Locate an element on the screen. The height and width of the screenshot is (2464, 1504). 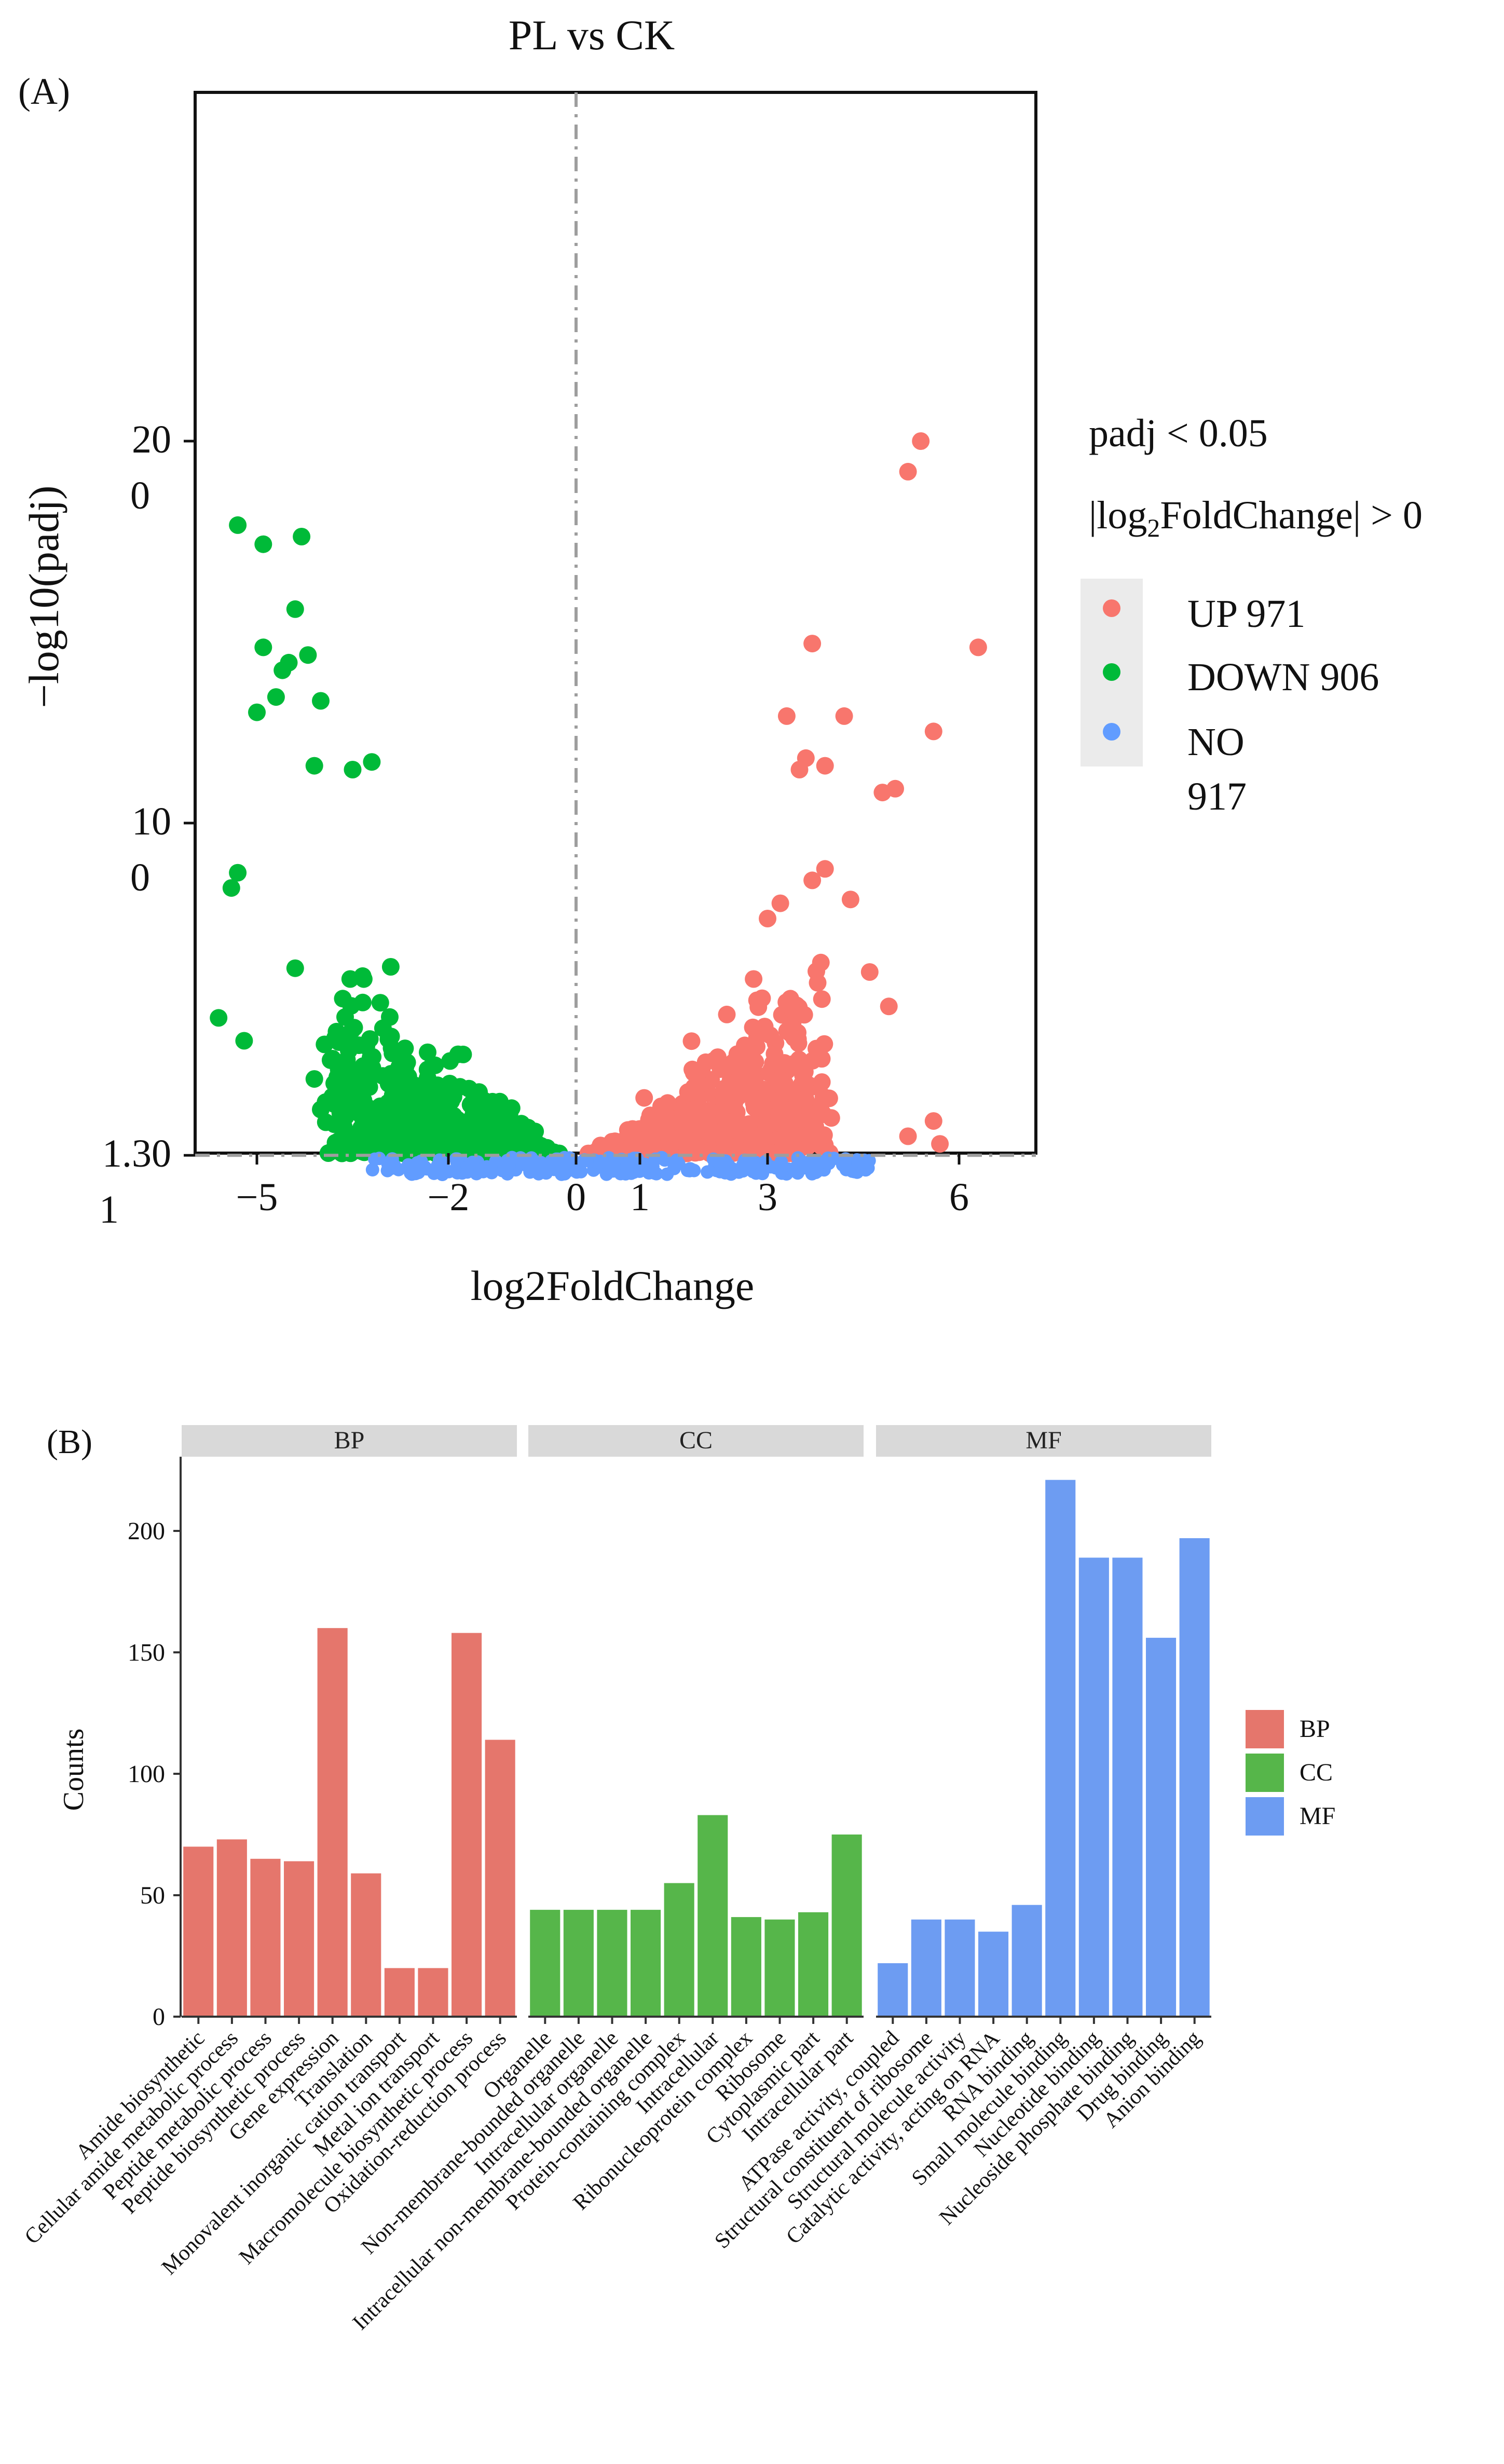
bar-y-axis: 0 50 100 150 200 is located at coordinates (155, 1744).